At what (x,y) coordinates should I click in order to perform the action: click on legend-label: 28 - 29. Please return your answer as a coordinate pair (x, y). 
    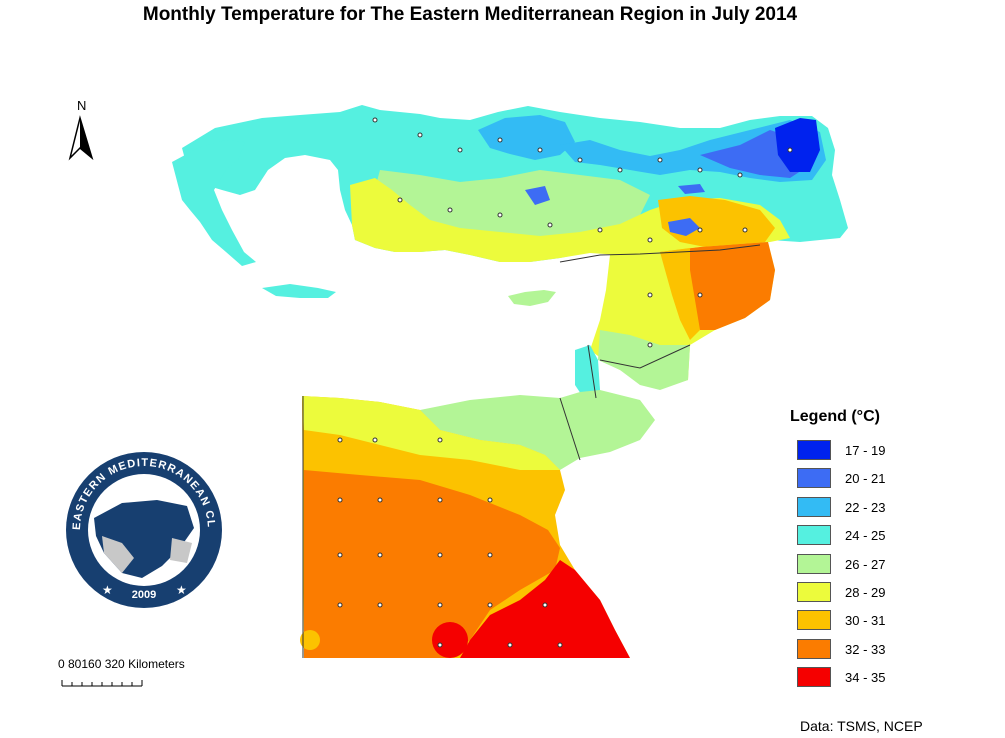
    Looking at the image, I should click on (865, 592).